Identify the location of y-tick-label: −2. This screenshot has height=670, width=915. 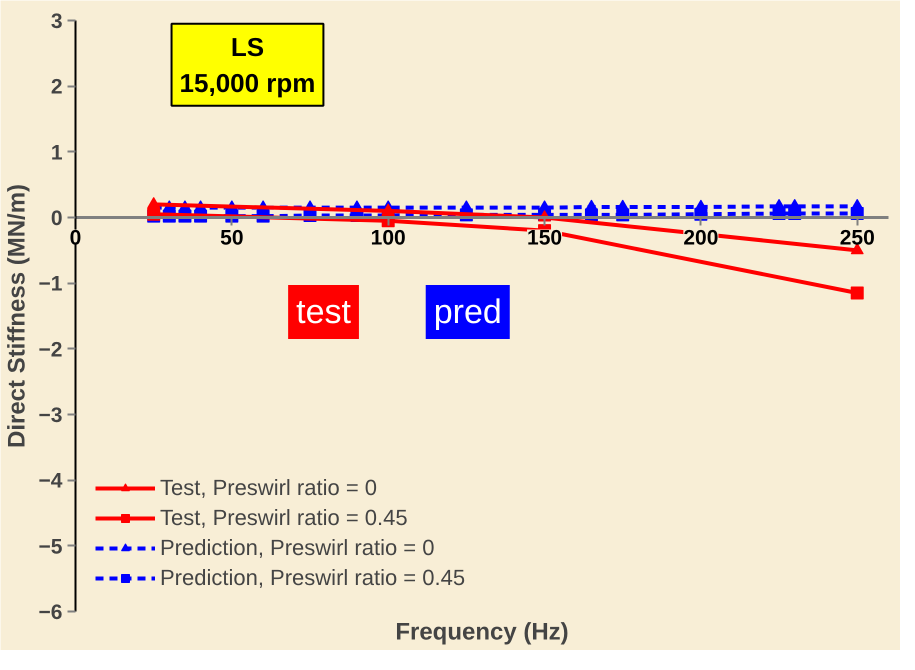
(50, 350).